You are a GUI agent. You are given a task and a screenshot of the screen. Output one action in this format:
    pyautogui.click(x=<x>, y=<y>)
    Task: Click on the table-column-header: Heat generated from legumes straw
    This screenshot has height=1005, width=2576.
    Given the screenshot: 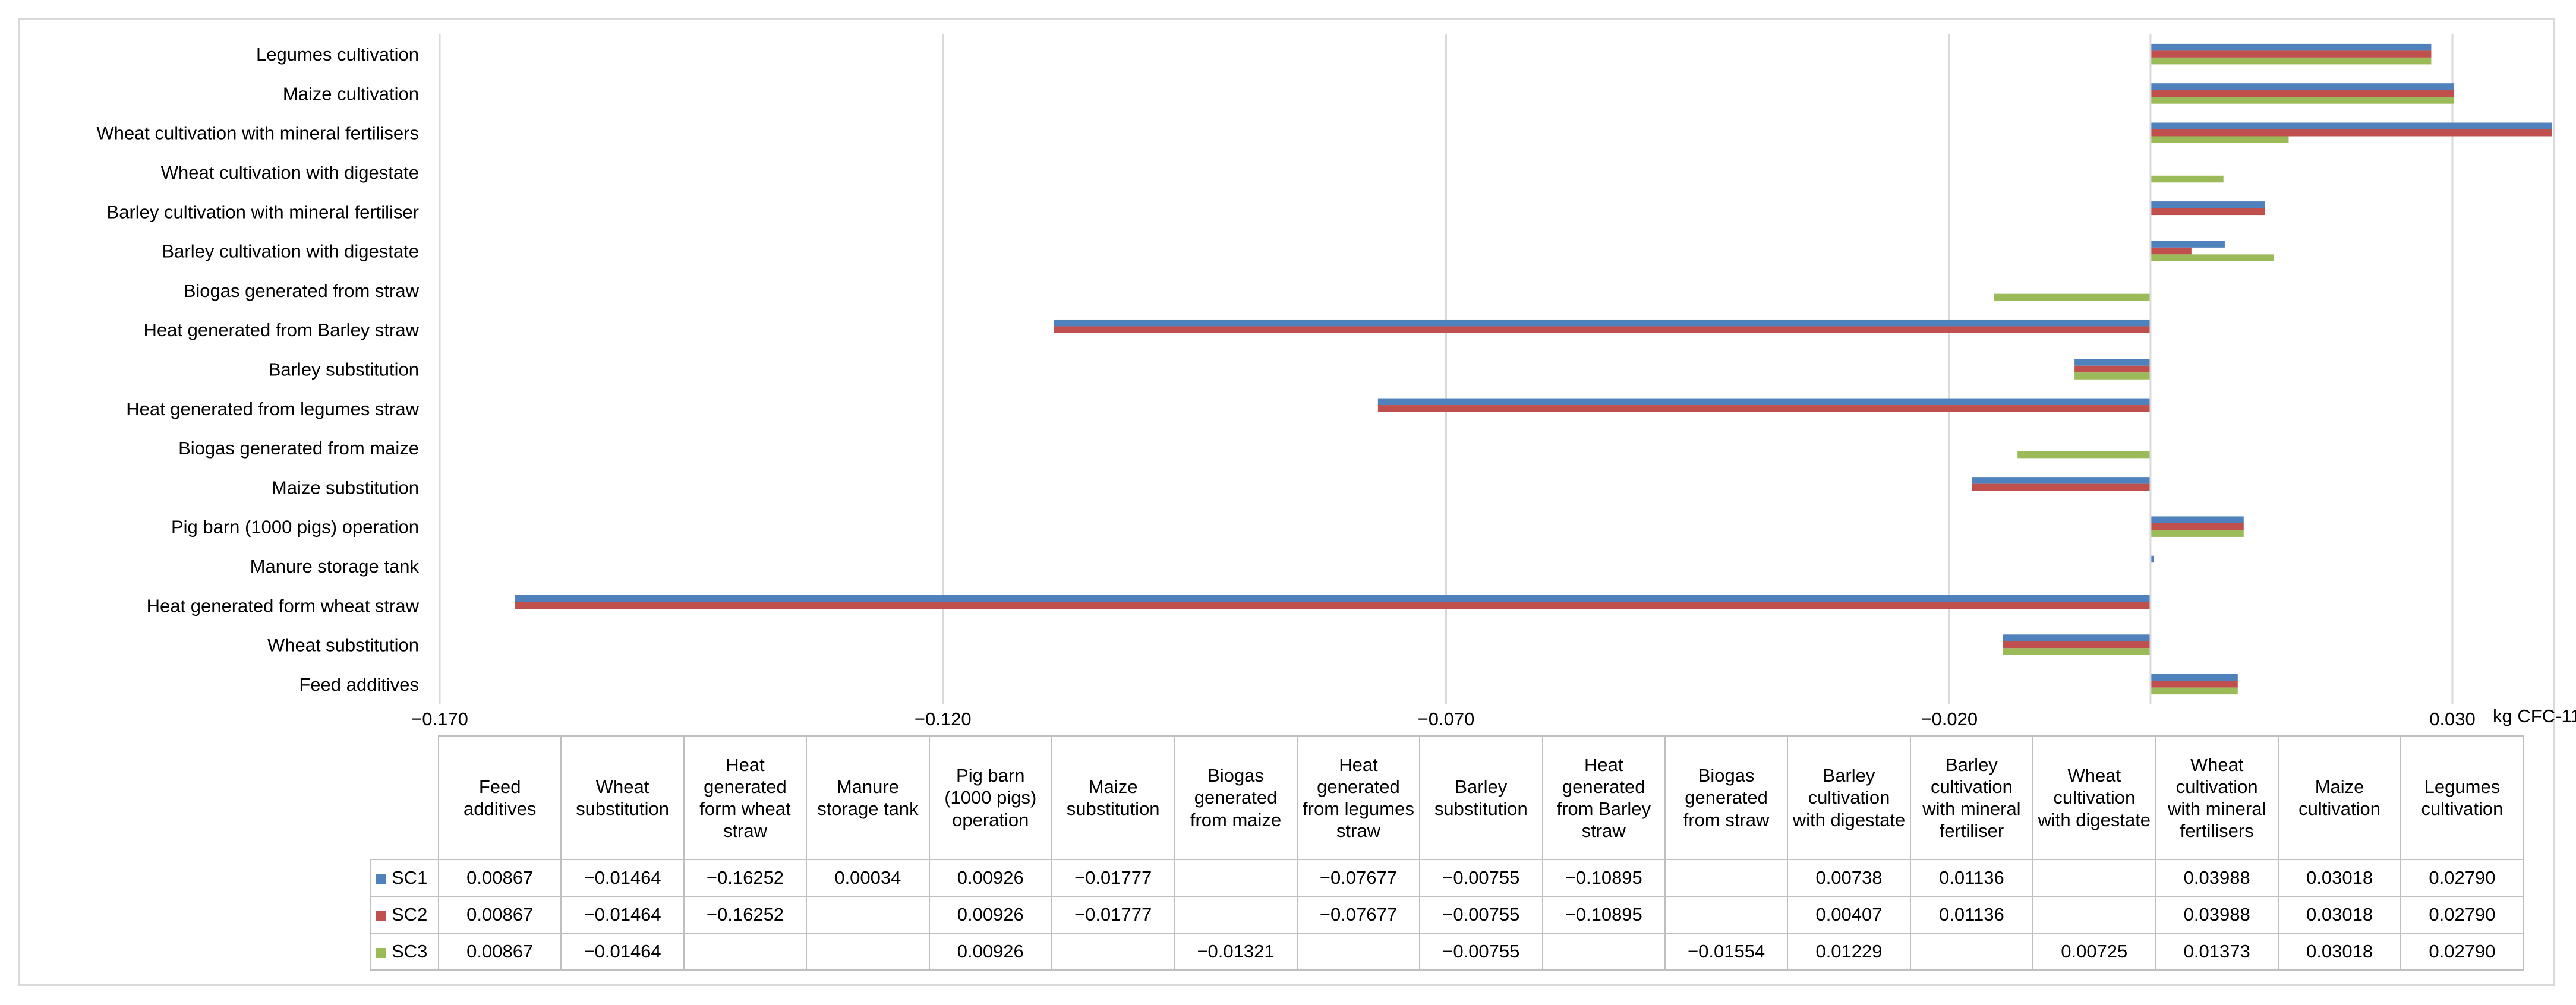 What is the action you would take?
    pyautogui.click(x=1358, y=797)
    